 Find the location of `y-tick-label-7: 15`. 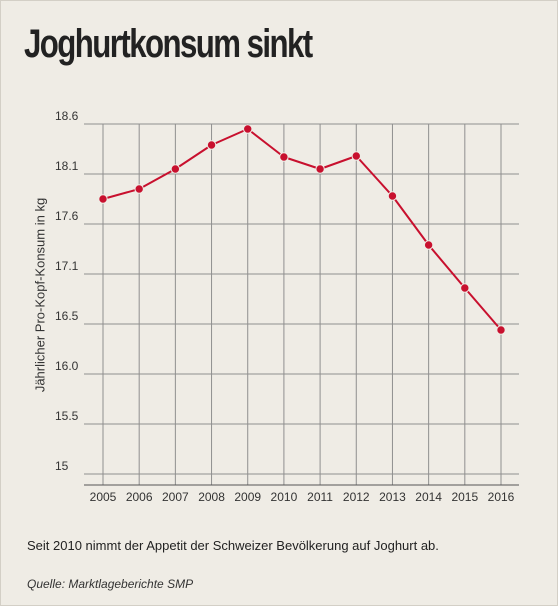

y-tick-label-7: 15 is located at coordinates (62, 466).